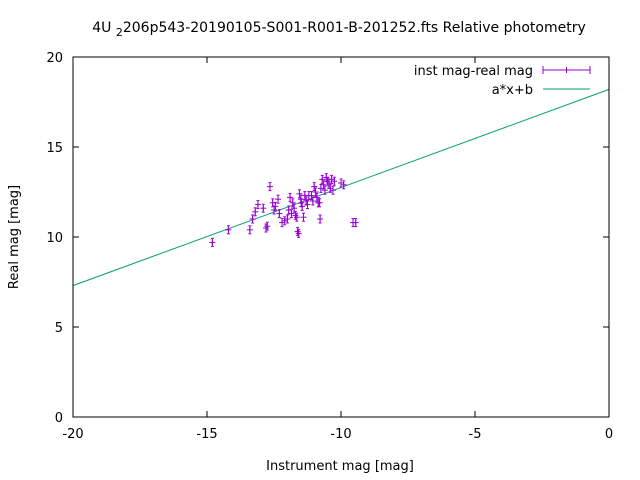  I want to click on legend-label-fit: a*x+b, so click(512, 90).